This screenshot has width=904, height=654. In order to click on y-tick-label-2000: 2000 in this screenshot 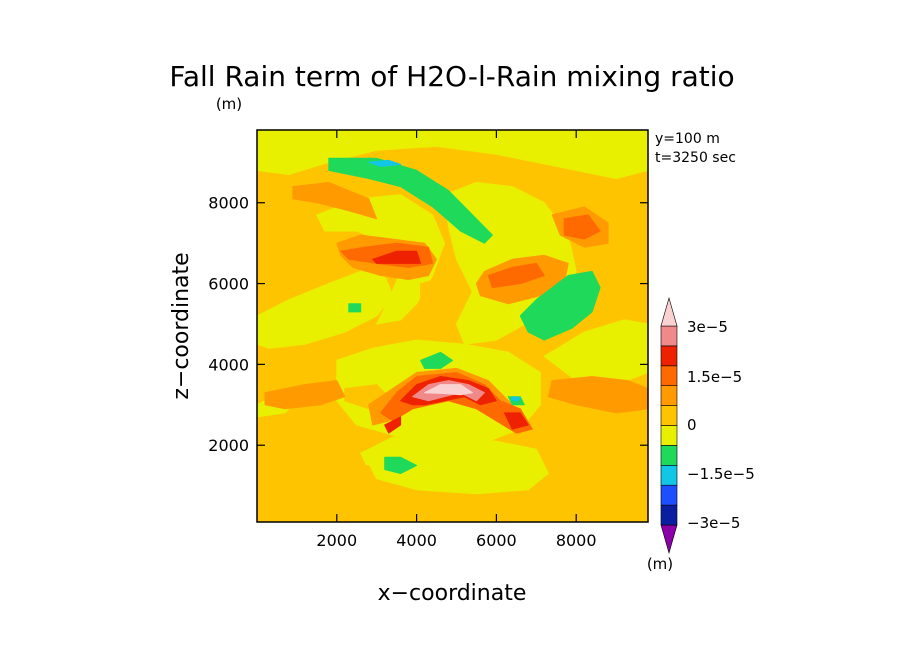, I will do `click(228, 445)`.